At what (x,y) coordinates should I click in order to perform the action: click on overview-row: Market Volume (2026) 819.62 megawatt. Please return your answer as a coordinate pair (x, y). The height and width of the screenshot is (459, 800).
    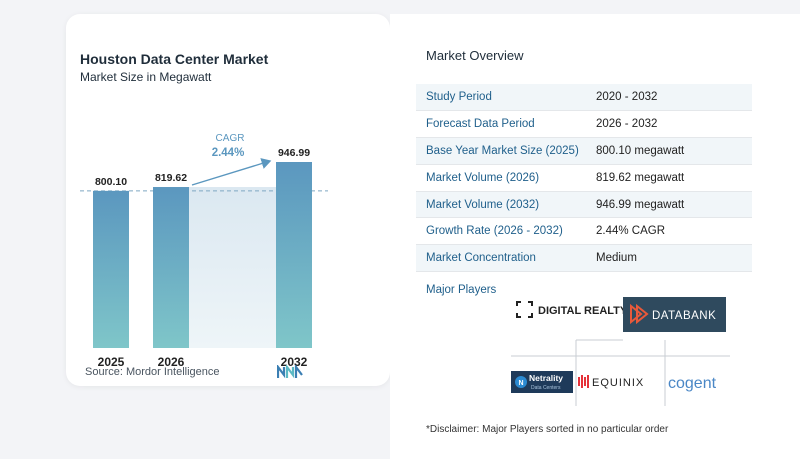
    Looking at the image, I should click on (584, 178).